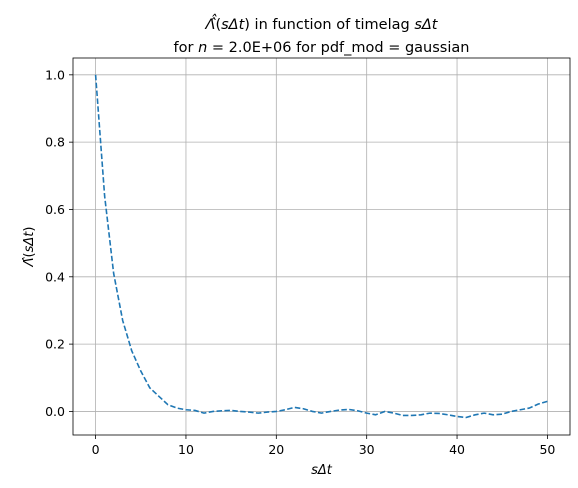  I want to click on chart-title-line2: for n = 2.0E+06 for pdf_mod = gaussian, so click(322, 48).